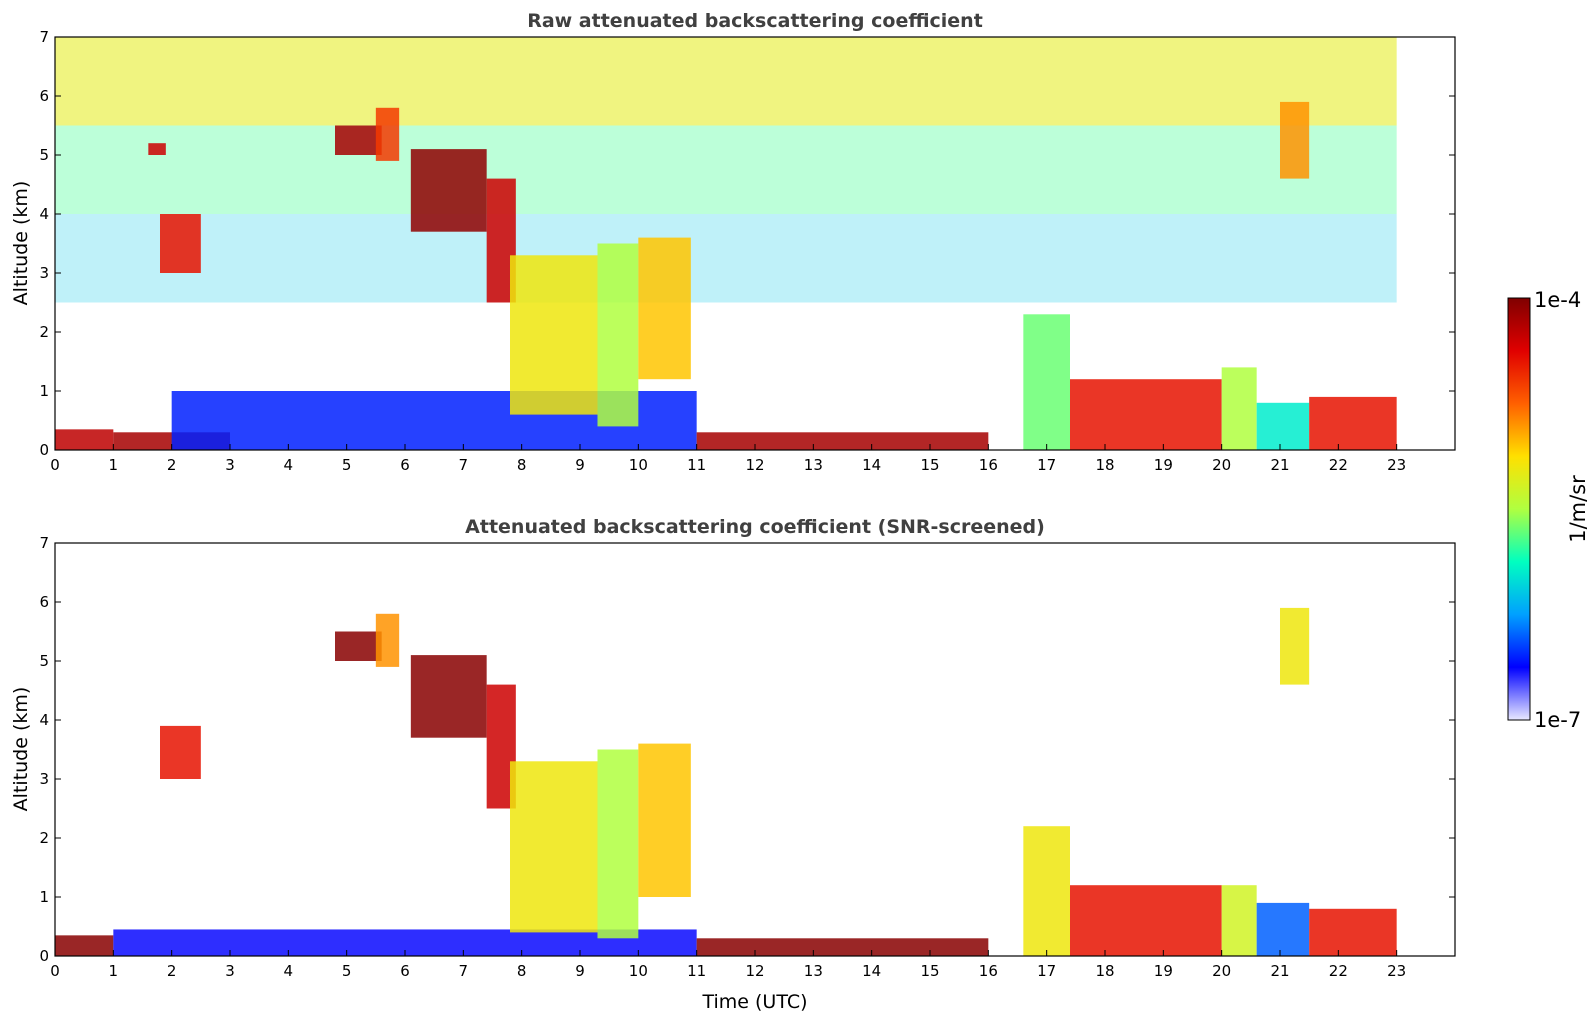 The height and width of the screenshot is (1020, 1595). Describe the element at coordinates (230, 971) in the screenshot. I see `x-tick-label: 3` at that location.